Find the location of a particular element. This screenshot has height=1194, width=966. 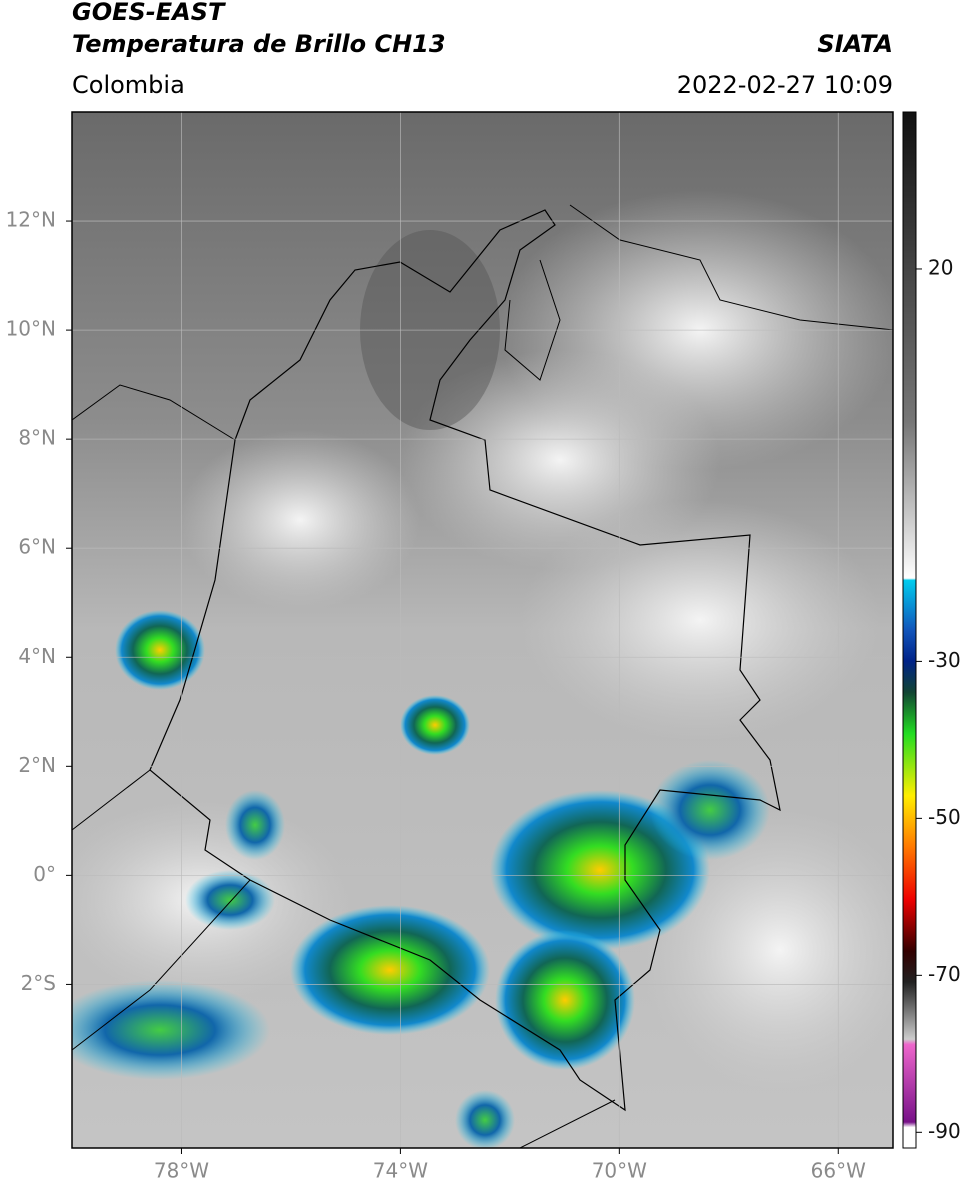

colorbar-label: 20 is located at coordinates (940, 267).